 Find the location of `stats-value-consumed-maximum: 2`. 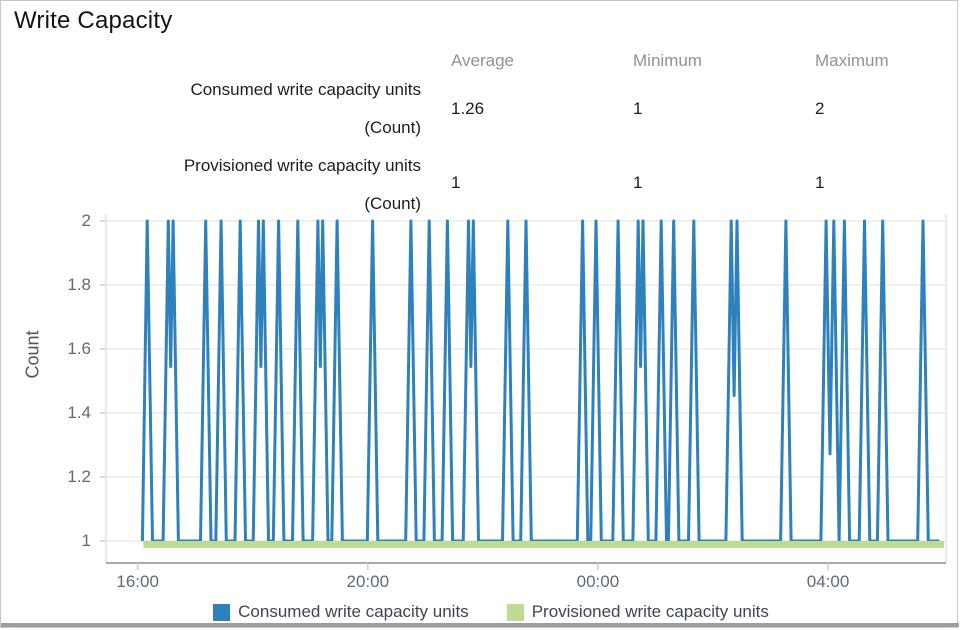

stats-value-consumed-maximum: 2 is located at coordinates (820, 108).